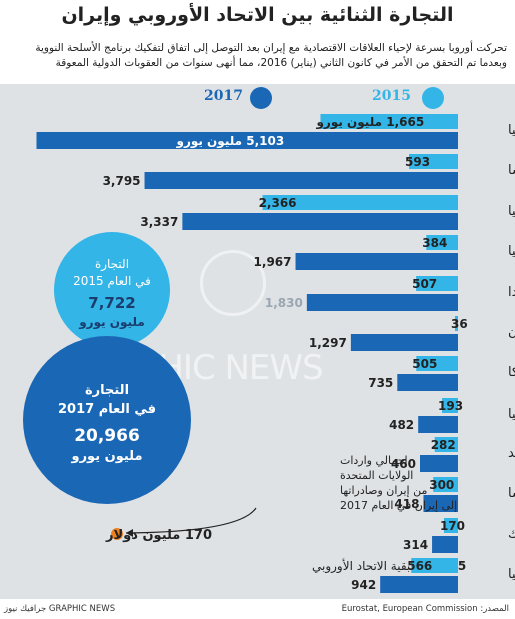 The height and width of the screenshot is (619, 515). Describe the element at coordinates (363, 585) in the screenshot. I see `value-label-2017-12: 942` at that location.